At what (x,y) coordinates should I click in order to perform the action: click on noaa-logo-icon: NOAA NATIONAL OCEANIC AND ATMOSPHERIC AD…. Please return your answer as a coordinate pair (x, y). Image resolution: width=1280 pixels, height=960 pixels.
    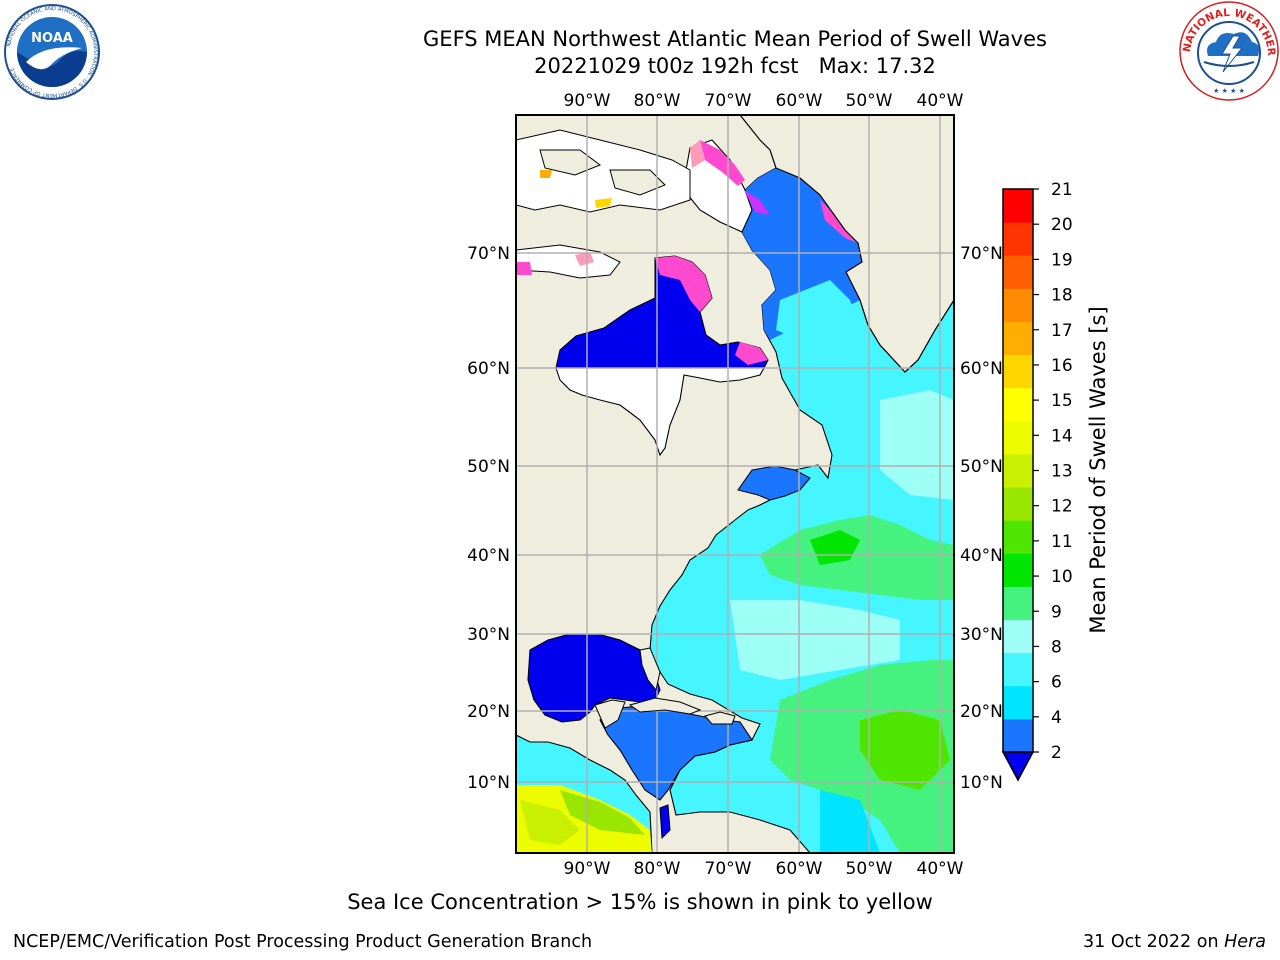
    Looking at the image, I should click on (52, 52).